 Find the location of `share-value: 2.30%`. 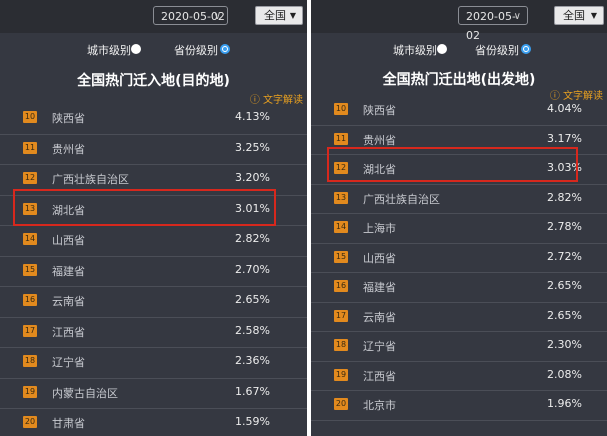

share-value: 2.30% is located at coordinates (564, 344).